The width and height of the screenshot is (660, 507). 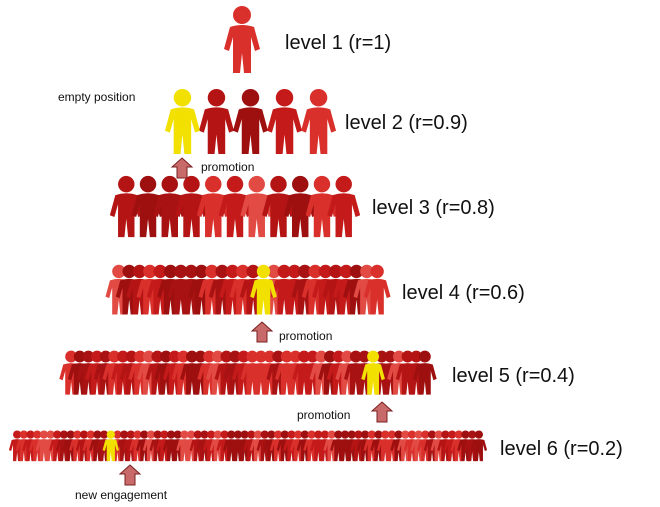 I want to click on annotation: empty position, so click(x=96, y=97).